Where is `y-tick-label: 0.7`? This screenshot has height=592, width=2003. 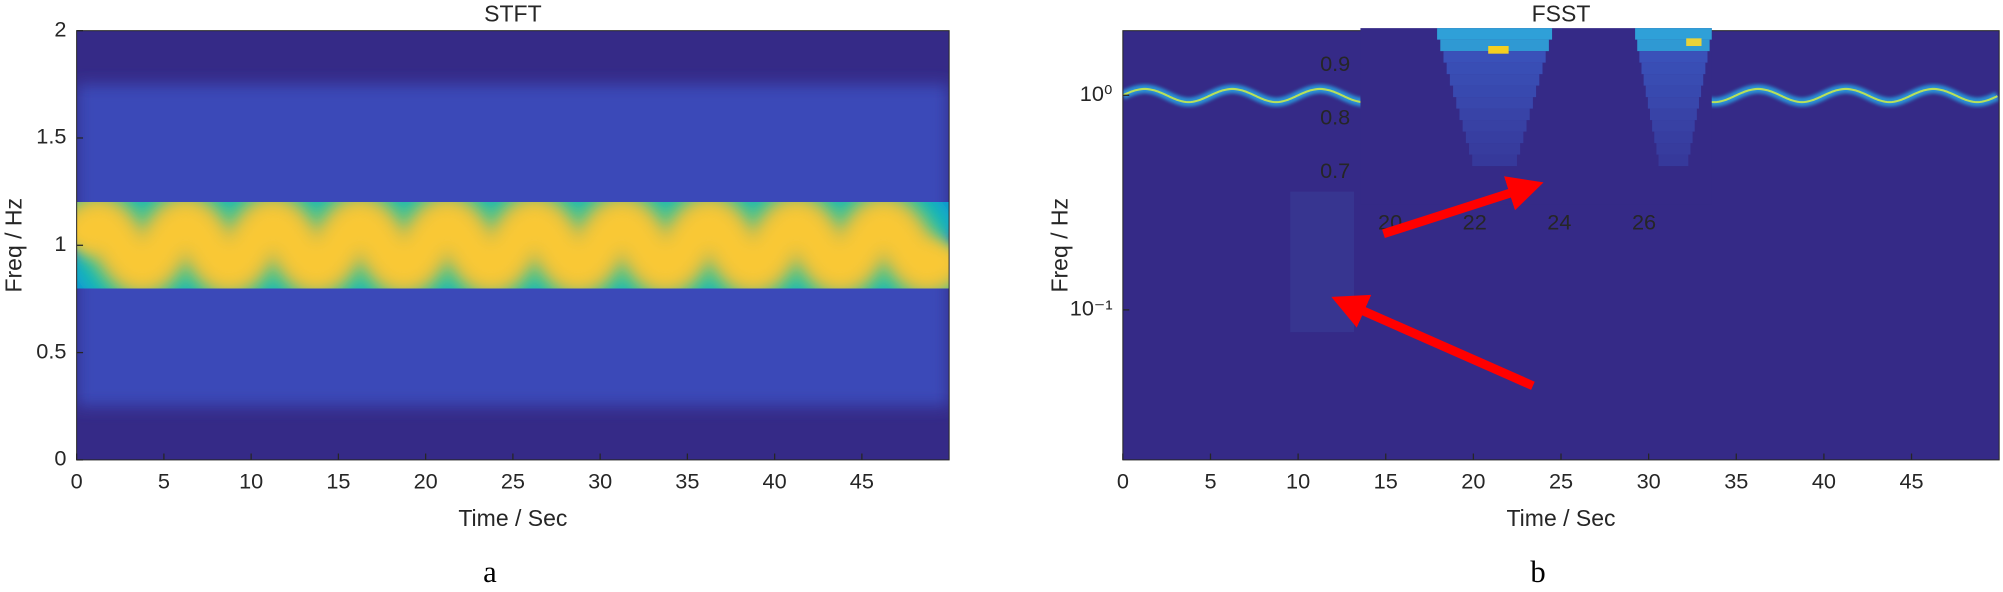
y-tick-label: 0.7 is located at coordinates (1335, 170).